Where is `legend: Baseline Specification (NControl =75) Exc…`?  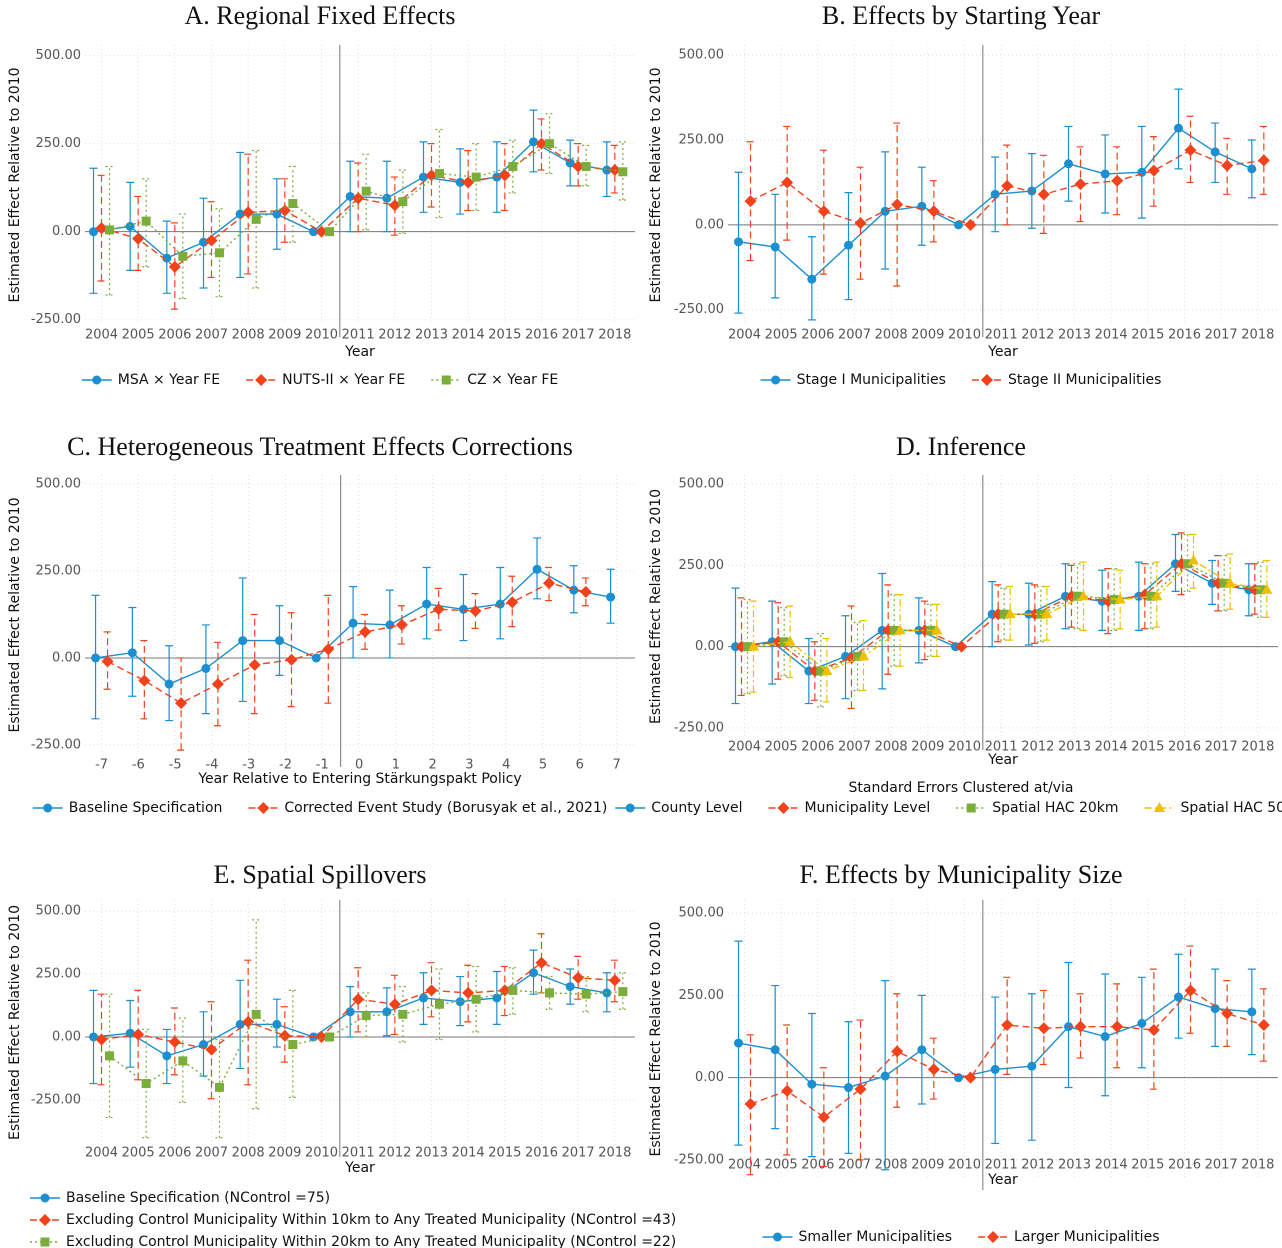 legend: Baseline Specification (NControl =75) Exc… is located at coordinates (353, 1219).